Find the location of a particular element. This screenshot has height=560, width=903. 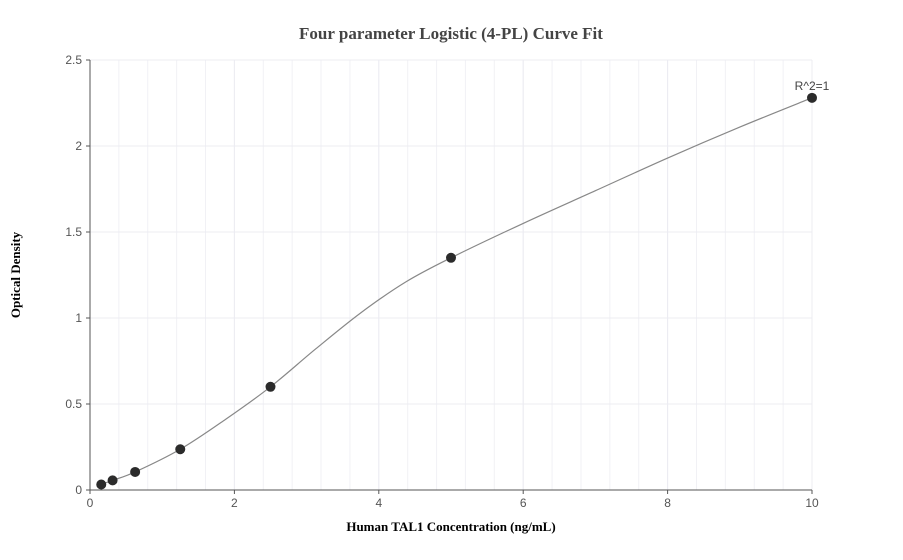

y-tick-label: 2.5 is located at coordinates (73, 60).